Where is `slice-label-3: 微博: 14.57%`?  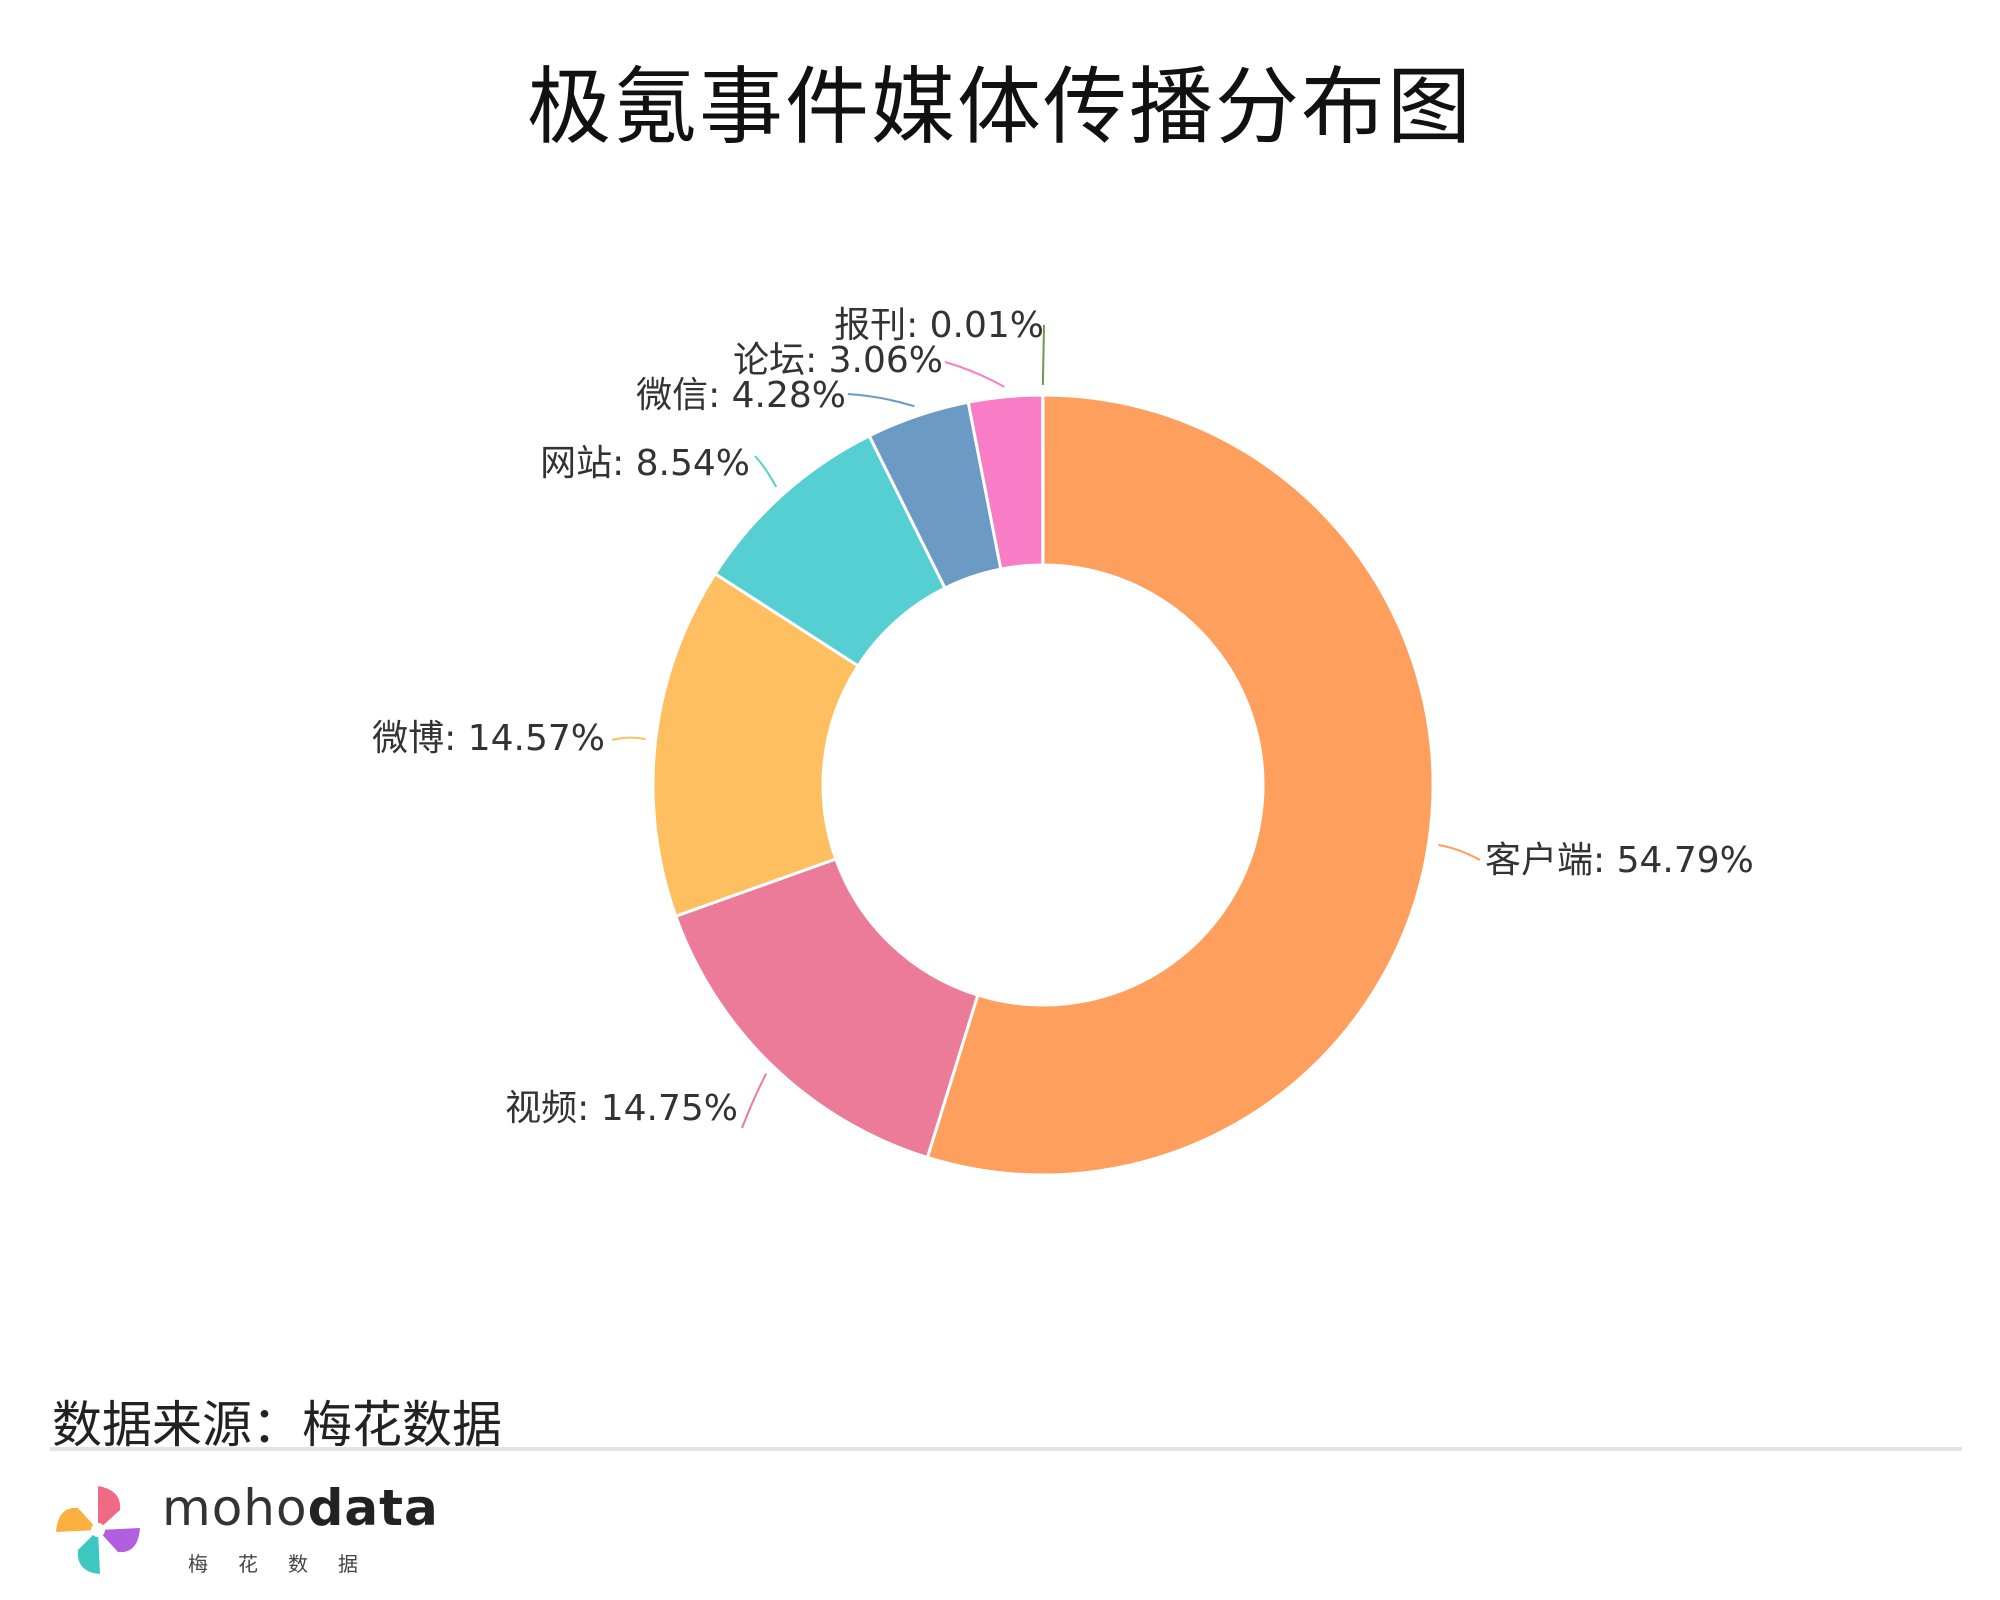 slice-label-3: 微博: 14.57% is located at coordinates (488, 738).